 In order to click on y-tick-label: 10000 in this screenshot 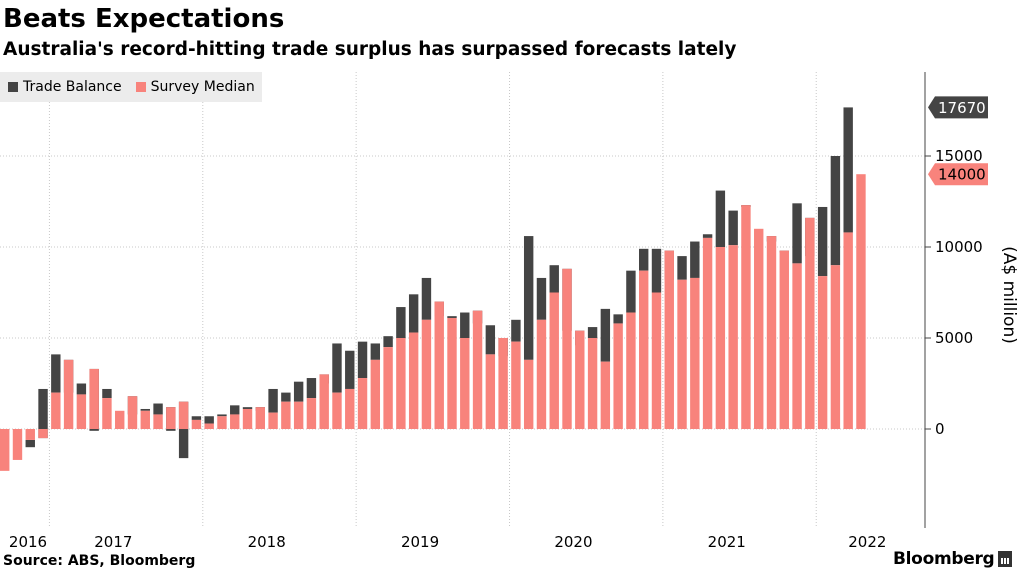, I will do `click(959, 247)`.